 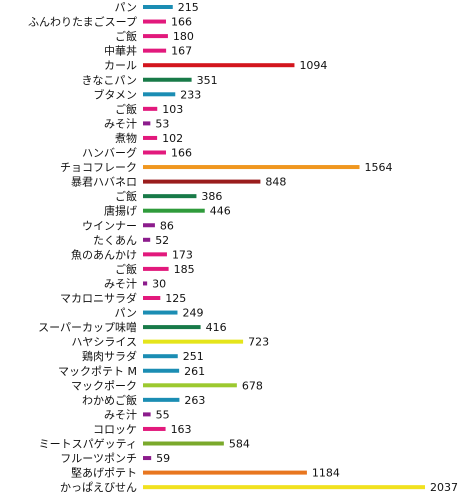 I want to click on category-label: きなこパン, so click(x=109, y=80).